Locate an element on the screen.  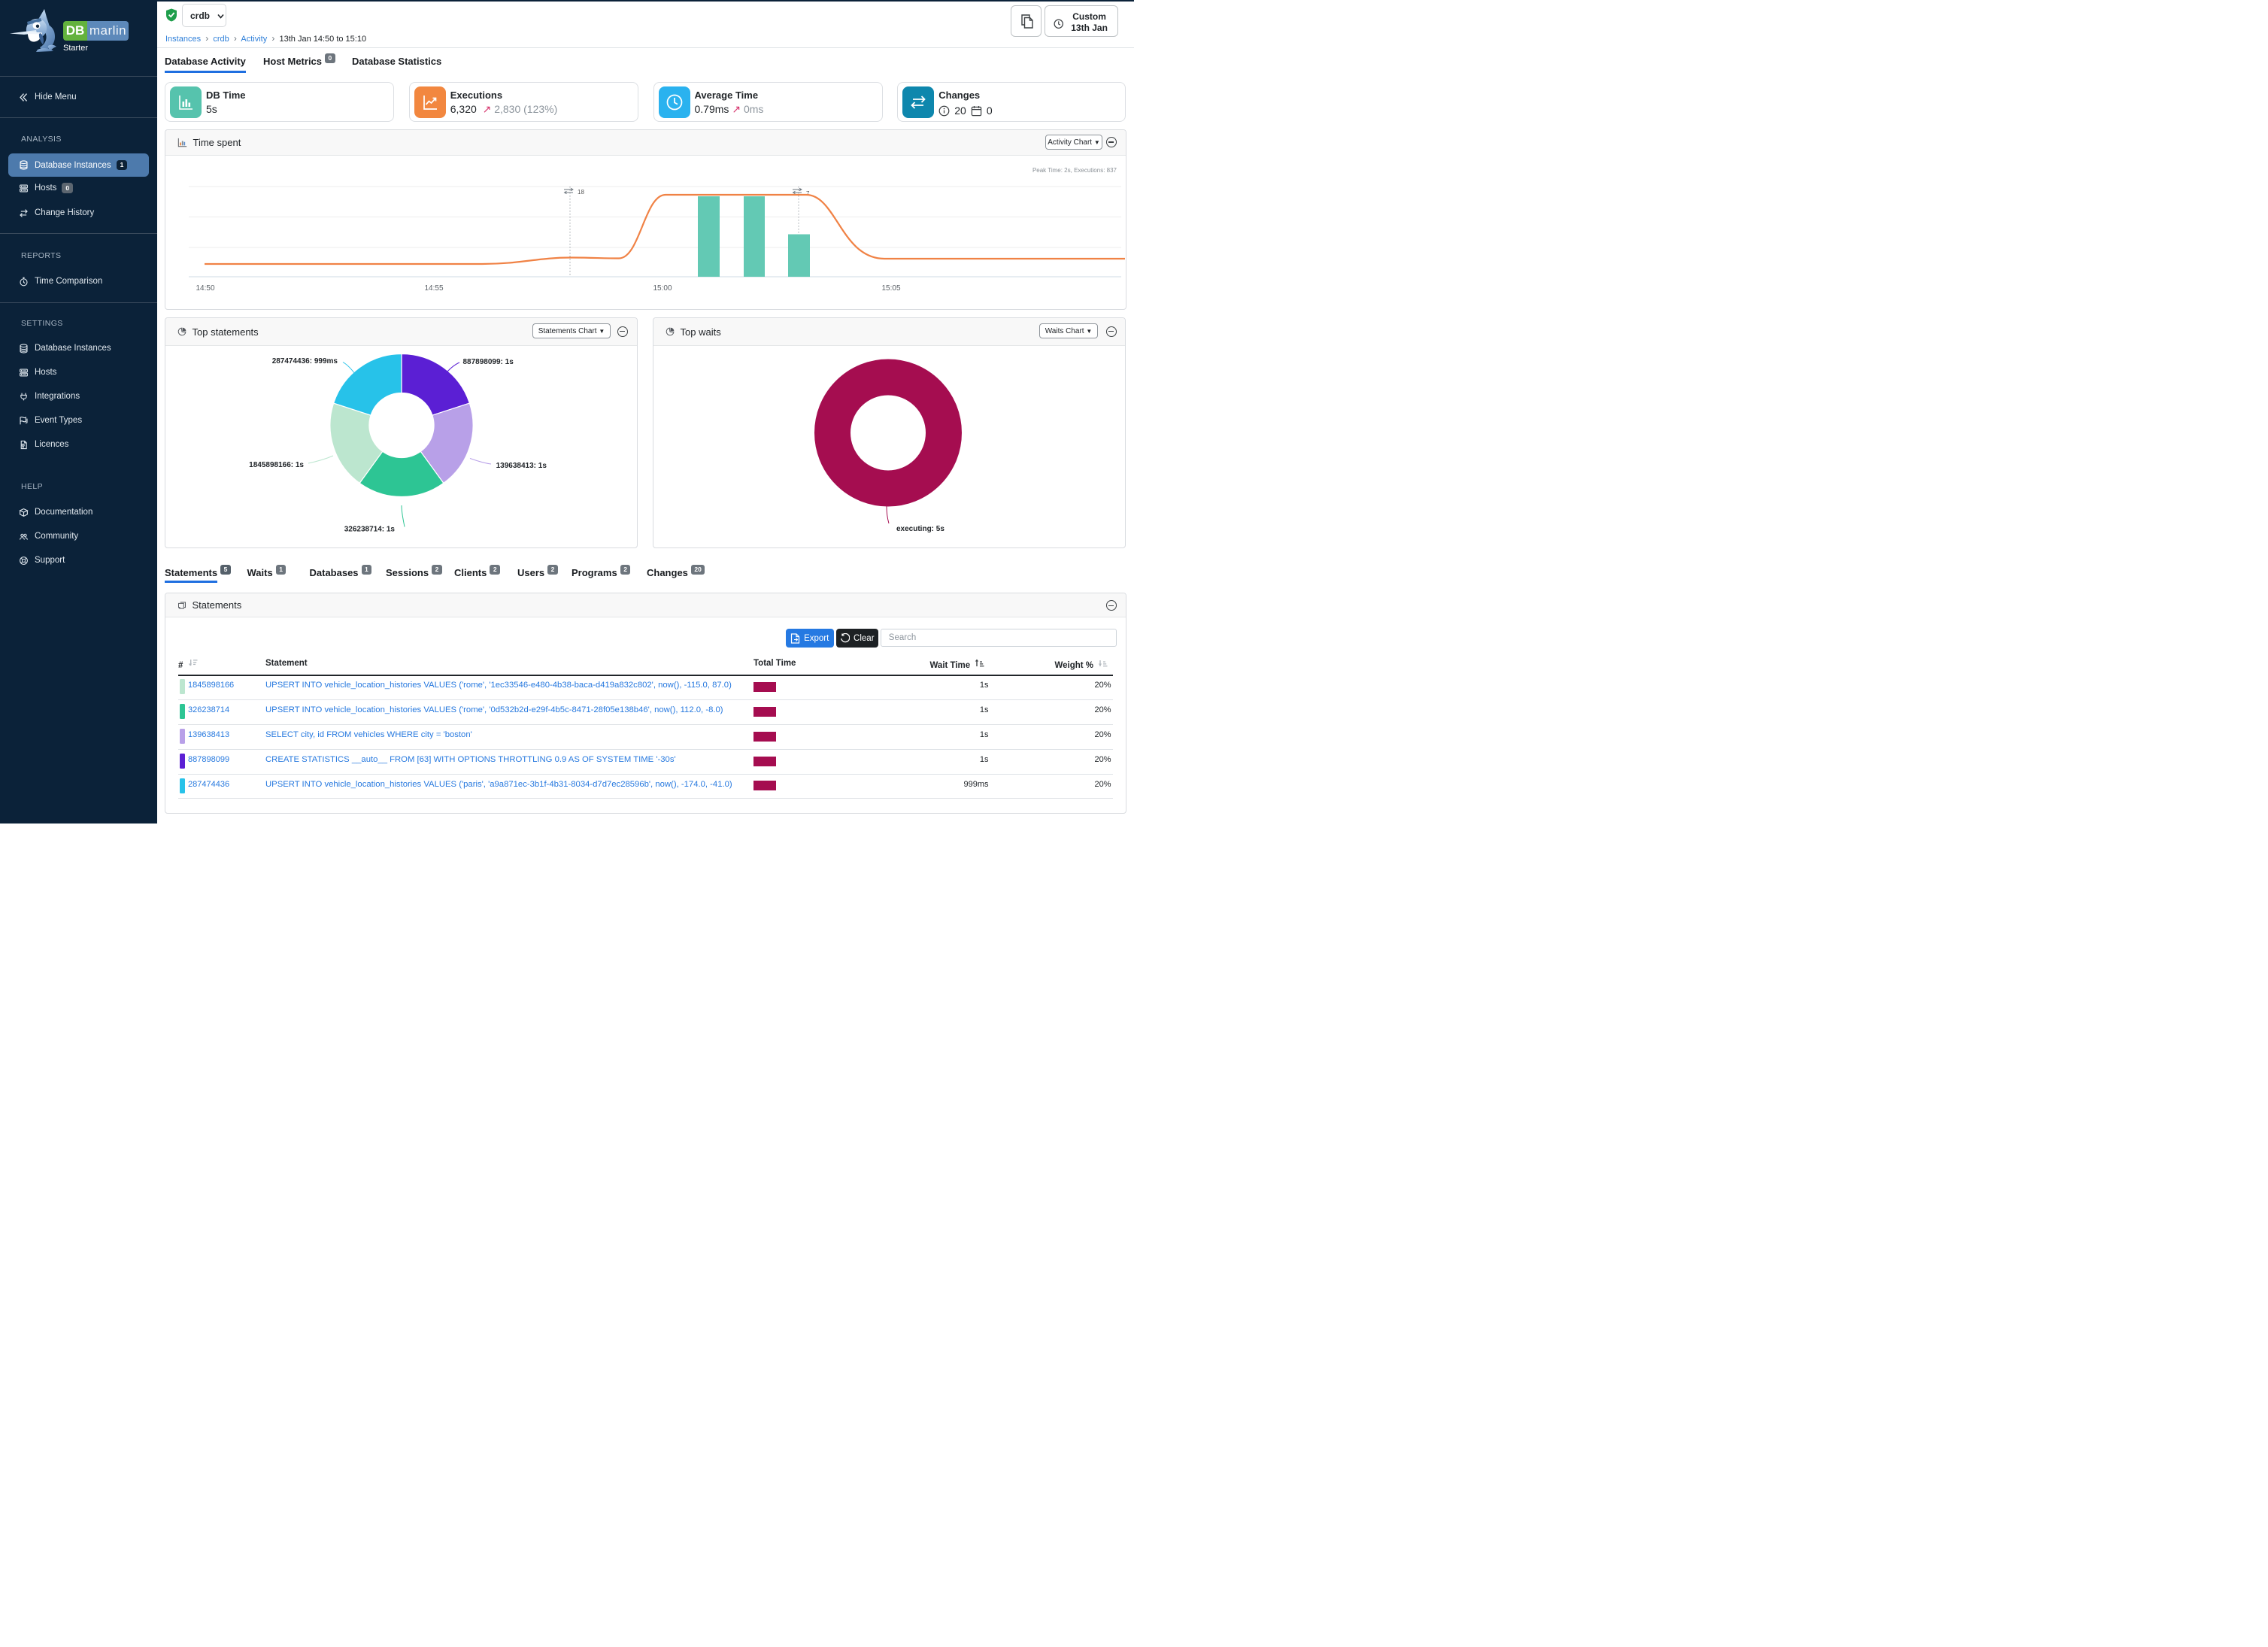
svg-text: Peak Time: 2s, Executions: 837 is located at coordinates (1074, 170).